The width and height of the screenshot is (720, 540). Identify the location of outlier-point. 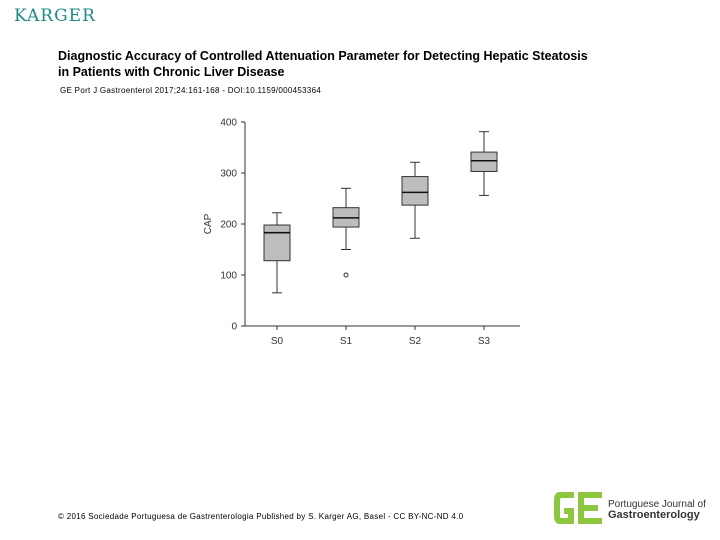
(346, 275).